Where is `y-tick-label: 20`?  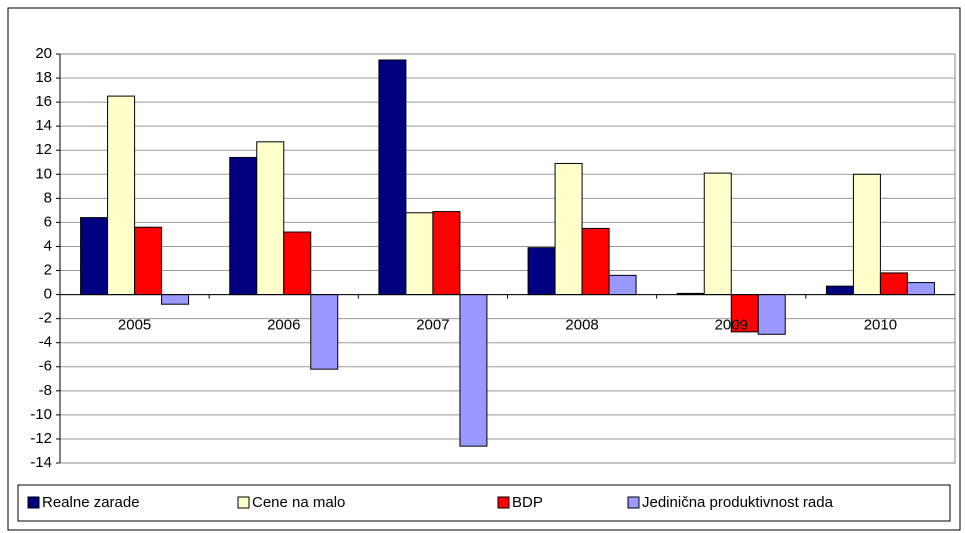
y-tick-label: 20 is located at coordinates (43, 53).